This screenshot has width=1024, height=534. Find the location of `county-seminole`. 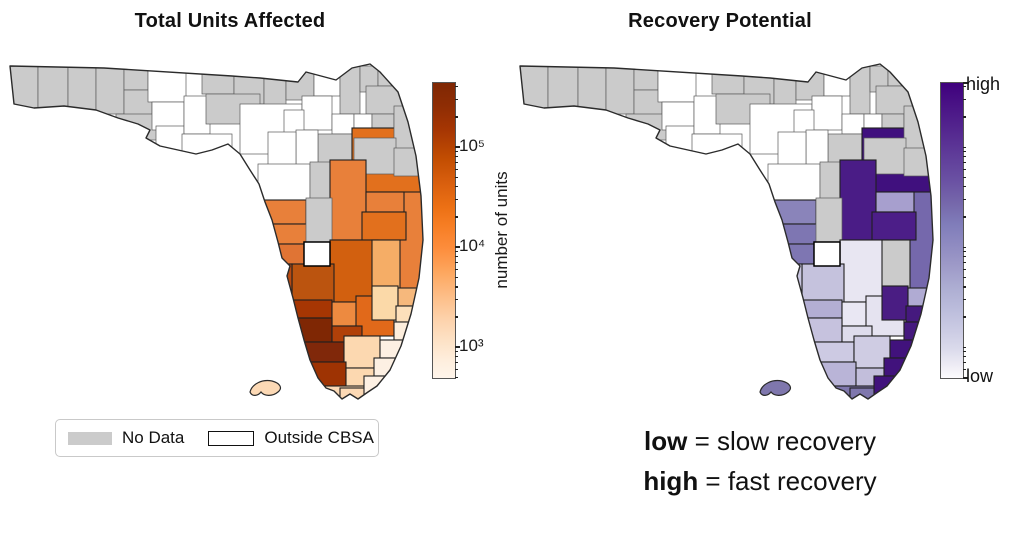

county-seminole is located at coordinates (385, 202).